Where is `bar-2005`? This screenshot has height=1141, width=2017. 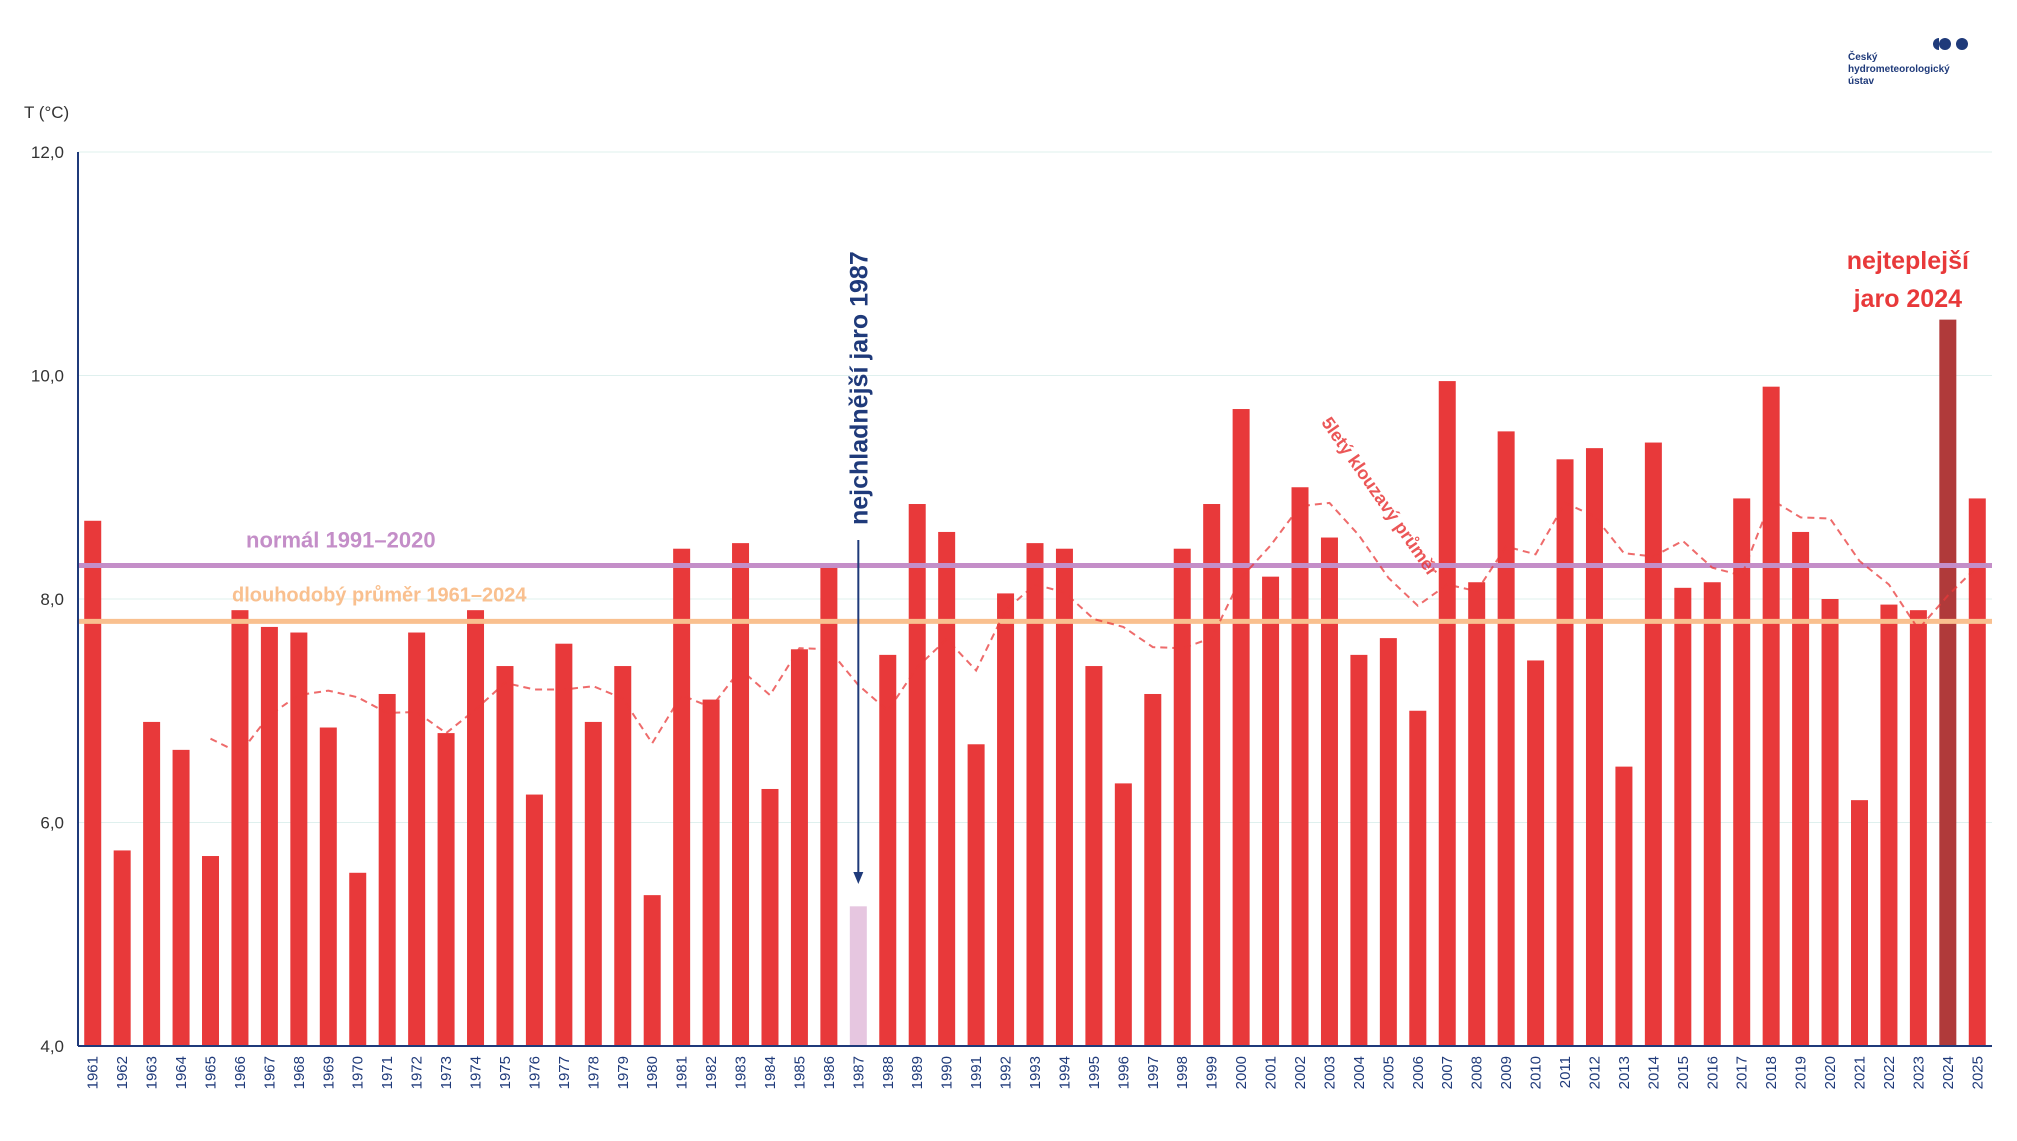 bar-2005 is located at coordinates (1388, 842).